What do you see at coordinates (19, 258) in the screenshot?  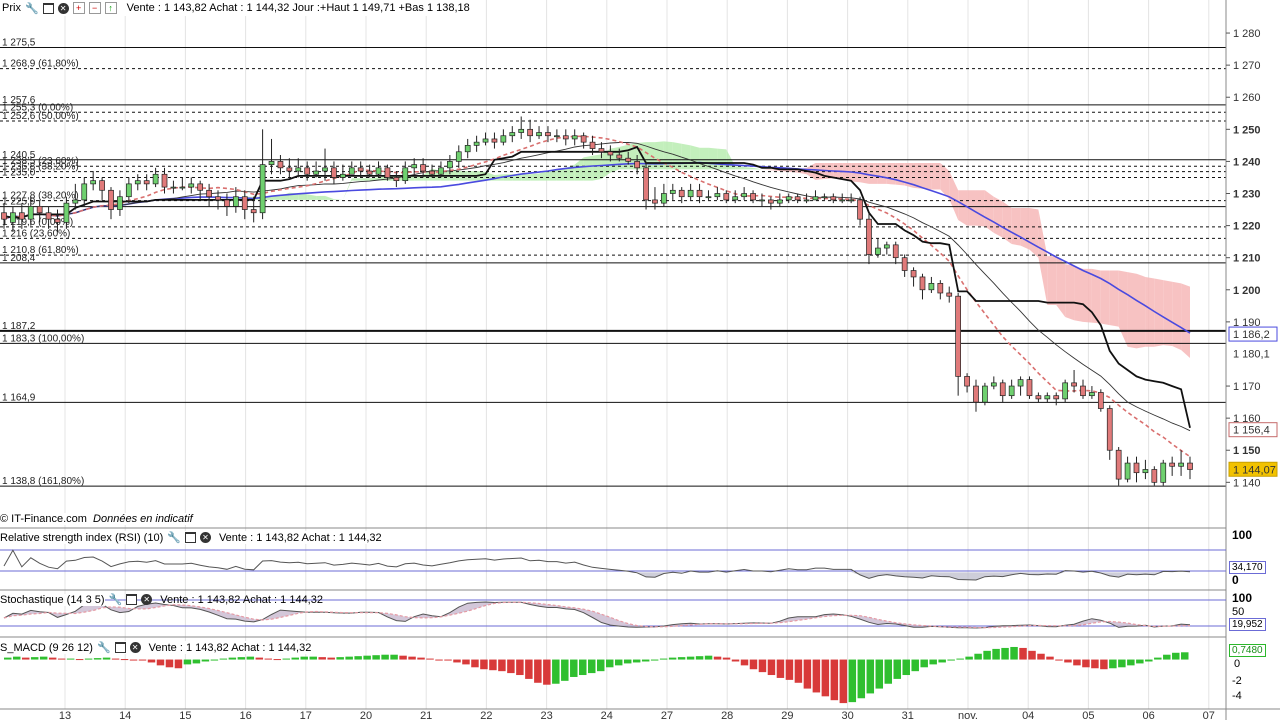 I see `level-label-14: 1 208,4` at bounding box center [19, 258].